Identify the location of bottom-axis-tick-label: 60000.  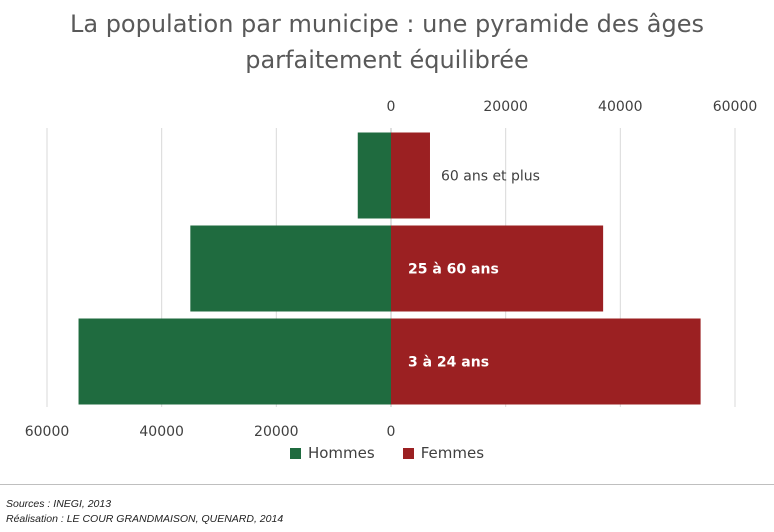
(47, 432).